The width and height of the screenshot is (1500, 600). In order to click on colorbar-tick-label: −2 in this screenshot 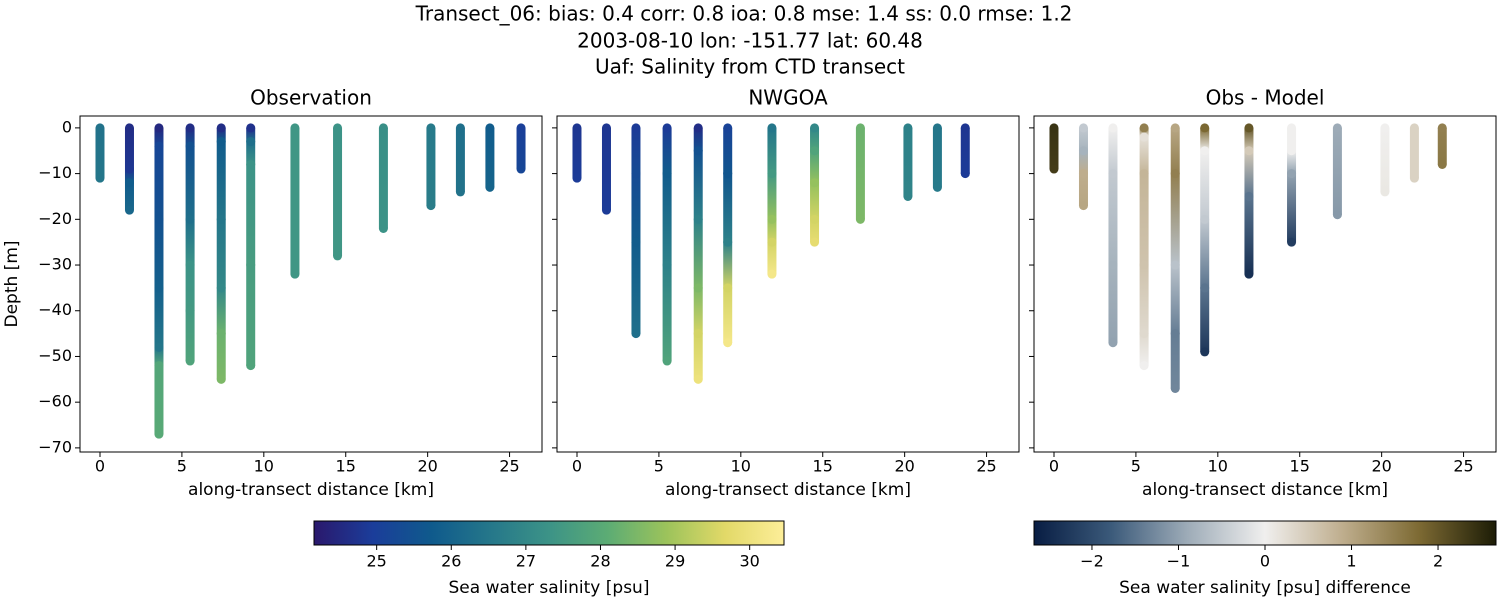, I will do `click(1092, 561)`.